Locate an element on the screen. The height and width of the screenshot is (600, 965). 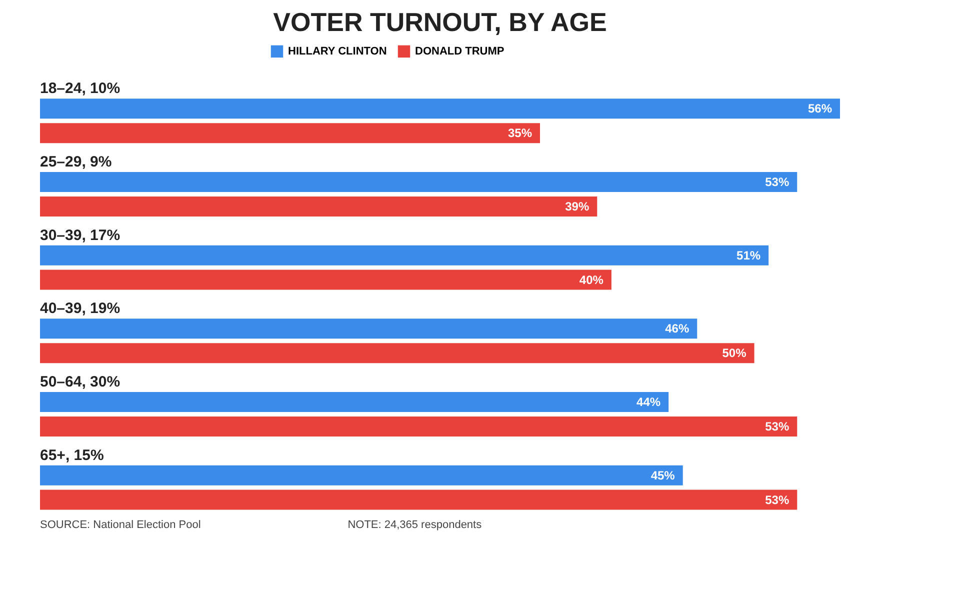
y-tick-label: 18–24, 10% is located at coordinates (80, 89).